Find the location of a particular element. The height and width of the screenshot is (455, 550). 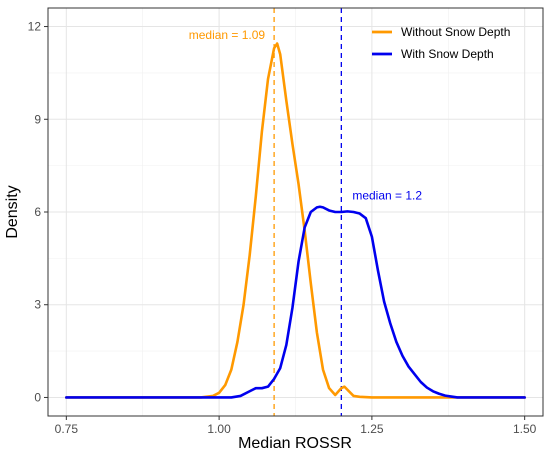

x-axis-title: Median ROSSR is located at coordinates (295, 443).